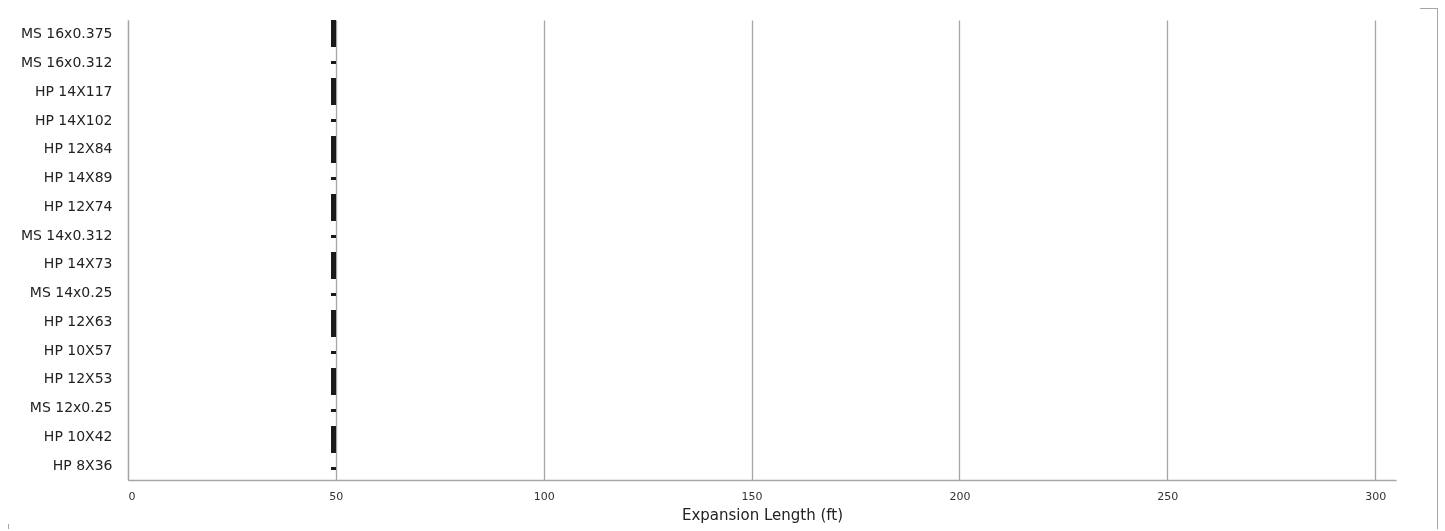  What do you see at coordinates (132, 496) in the screenshot?
I see `x-tick-label: 0` at bounding box center [132, 496].